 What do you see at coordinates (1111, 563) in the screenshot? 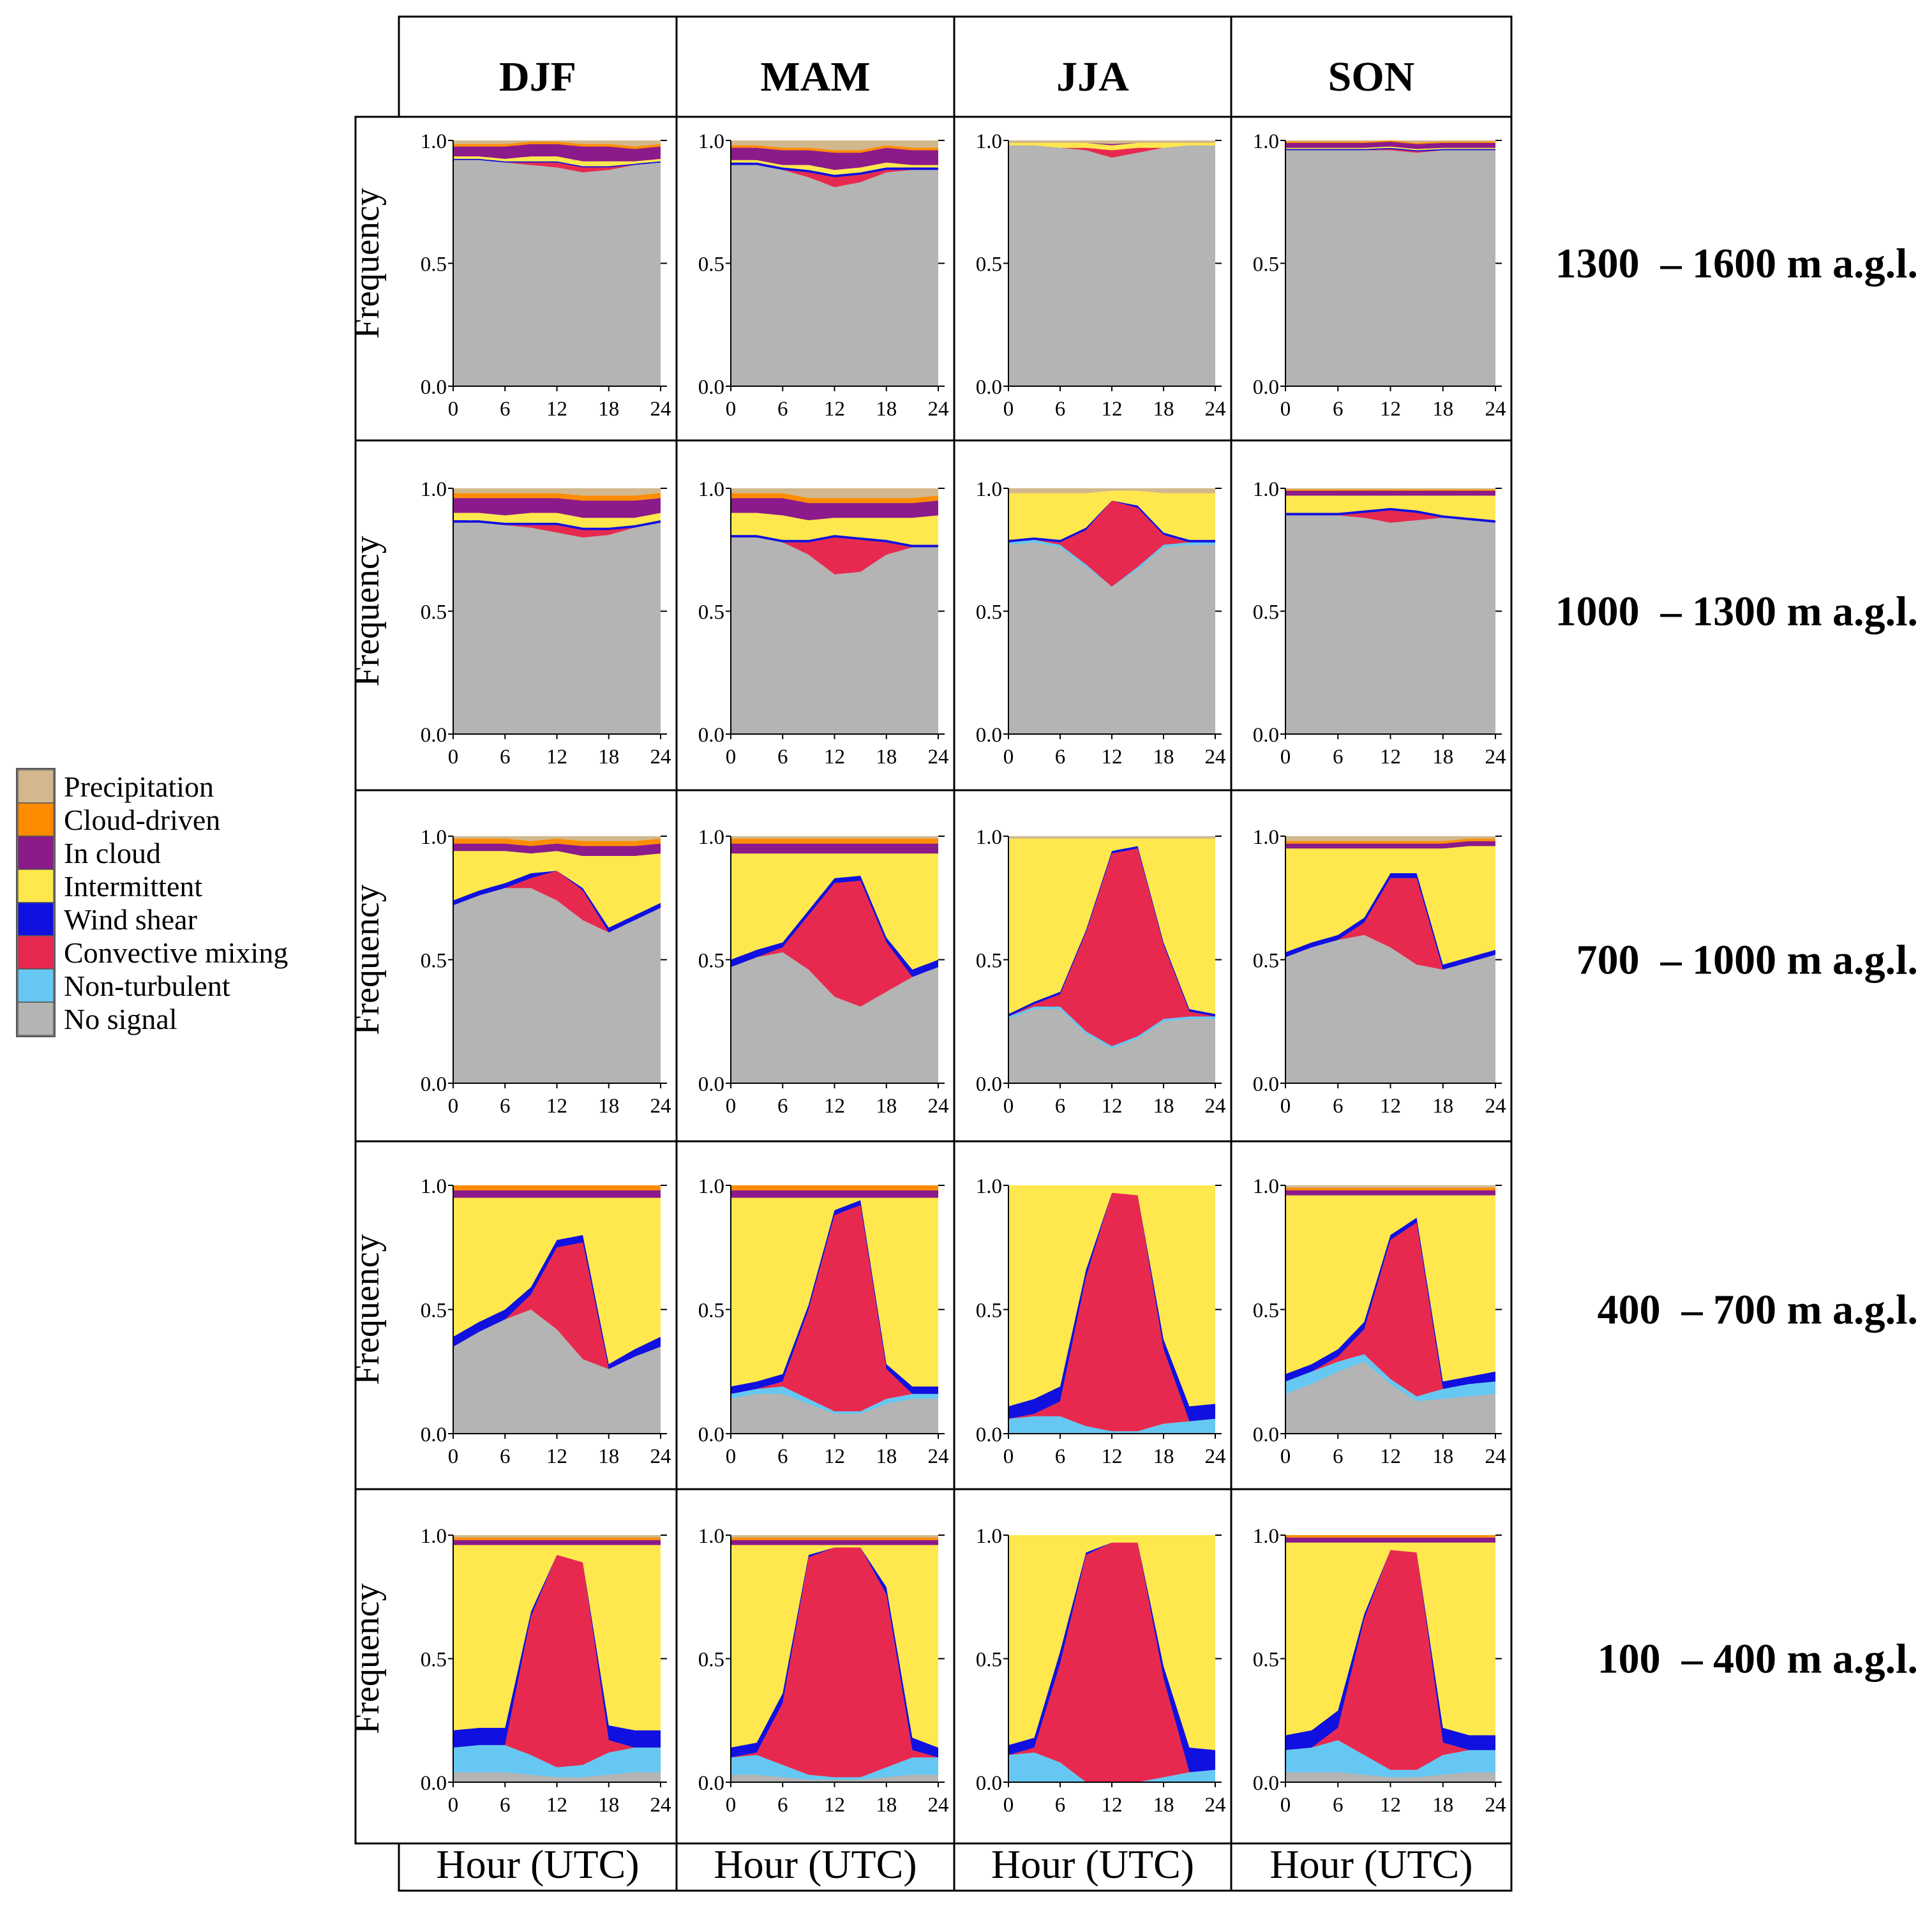
I see `area-non-turbulent` at bounding box center [1111, 563].